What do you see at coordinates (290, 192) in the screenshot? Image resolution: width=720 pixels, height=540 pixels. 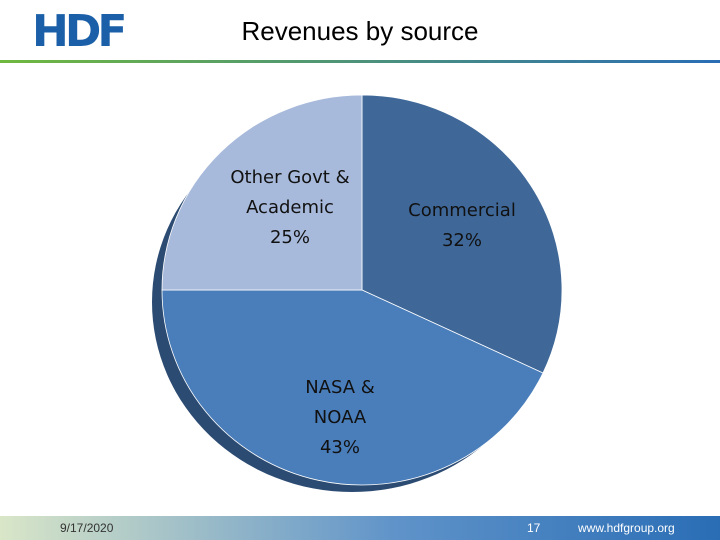 I see `slice-name: Other Govt & Academic` at bounding box center [290, 192].